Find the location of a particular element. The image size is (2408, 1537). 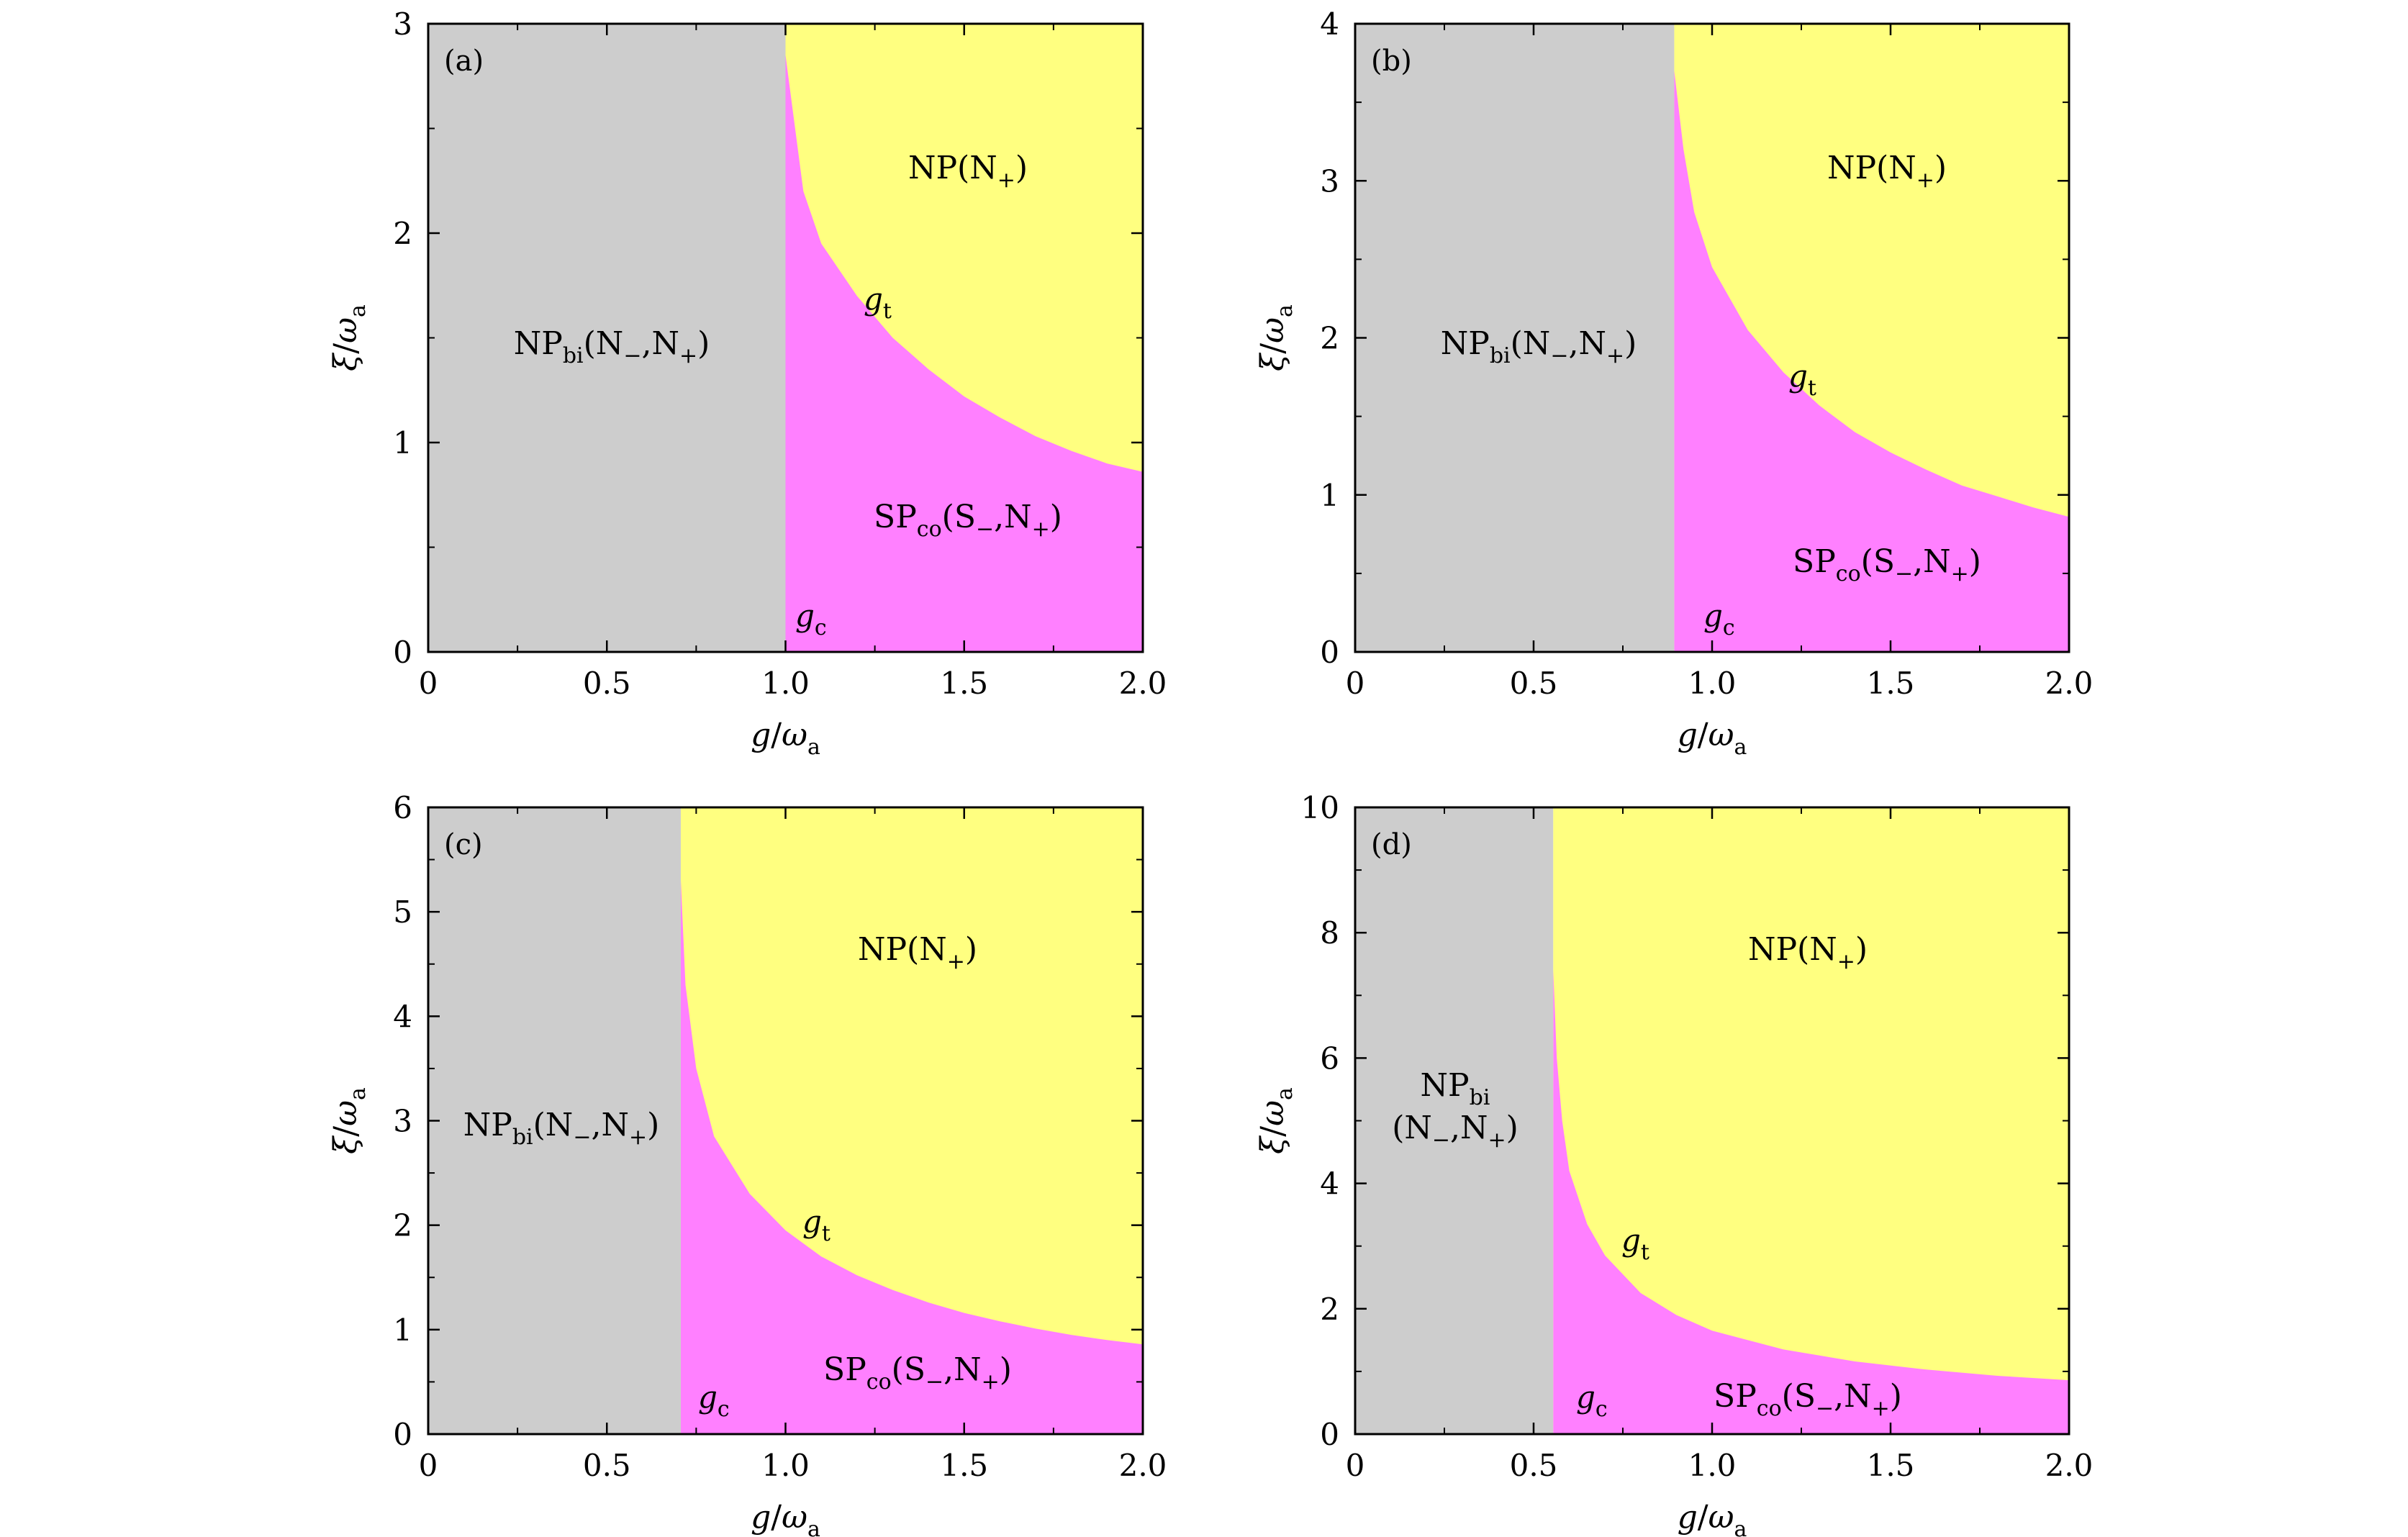

label-normal-phase: NP(N+) is located at coordinates (1808, 952).